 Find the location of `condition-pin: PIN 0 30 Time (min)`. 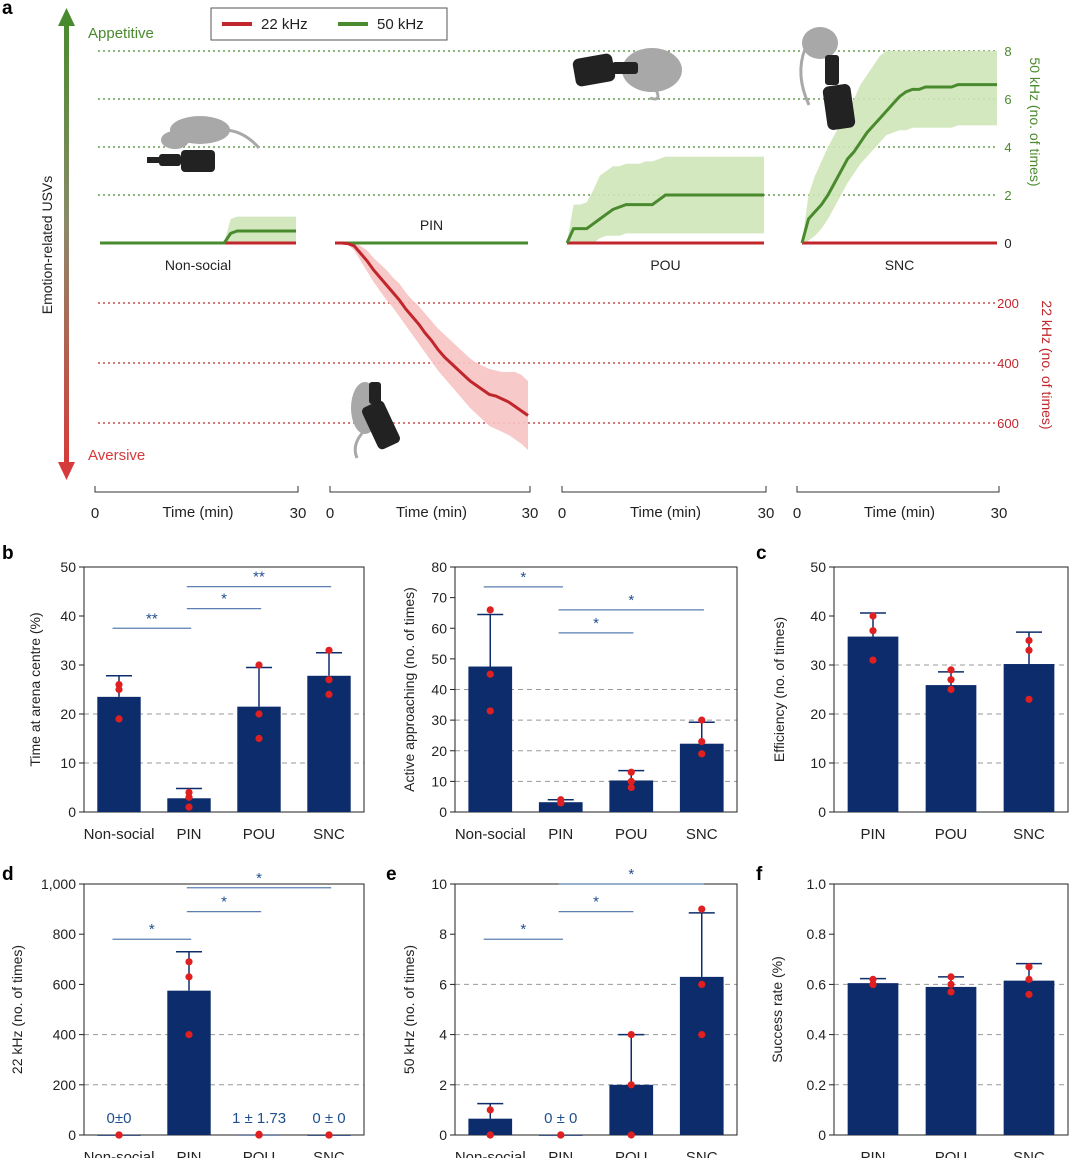

condition-pin: PIN 0 30 Time (min) is located at coordinates (432, 369).